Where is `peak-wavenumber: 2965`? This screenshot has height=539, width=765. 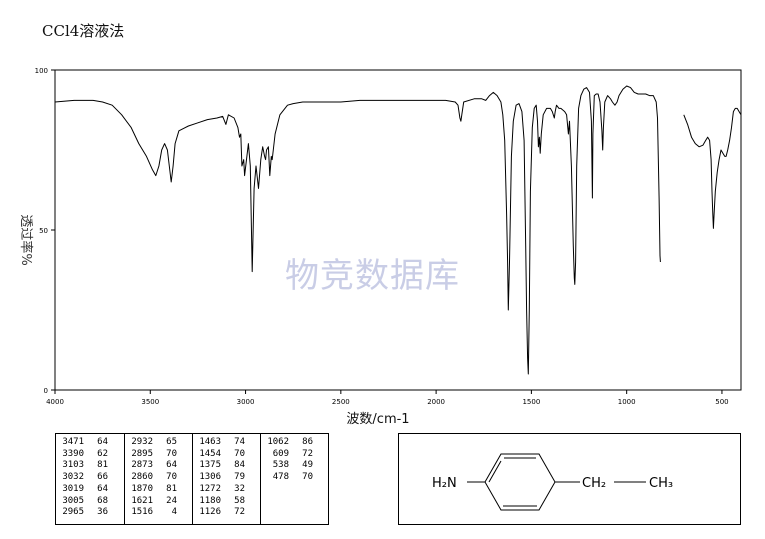 peak-wavenumber: 2965 is located at coordinates (73, 512).